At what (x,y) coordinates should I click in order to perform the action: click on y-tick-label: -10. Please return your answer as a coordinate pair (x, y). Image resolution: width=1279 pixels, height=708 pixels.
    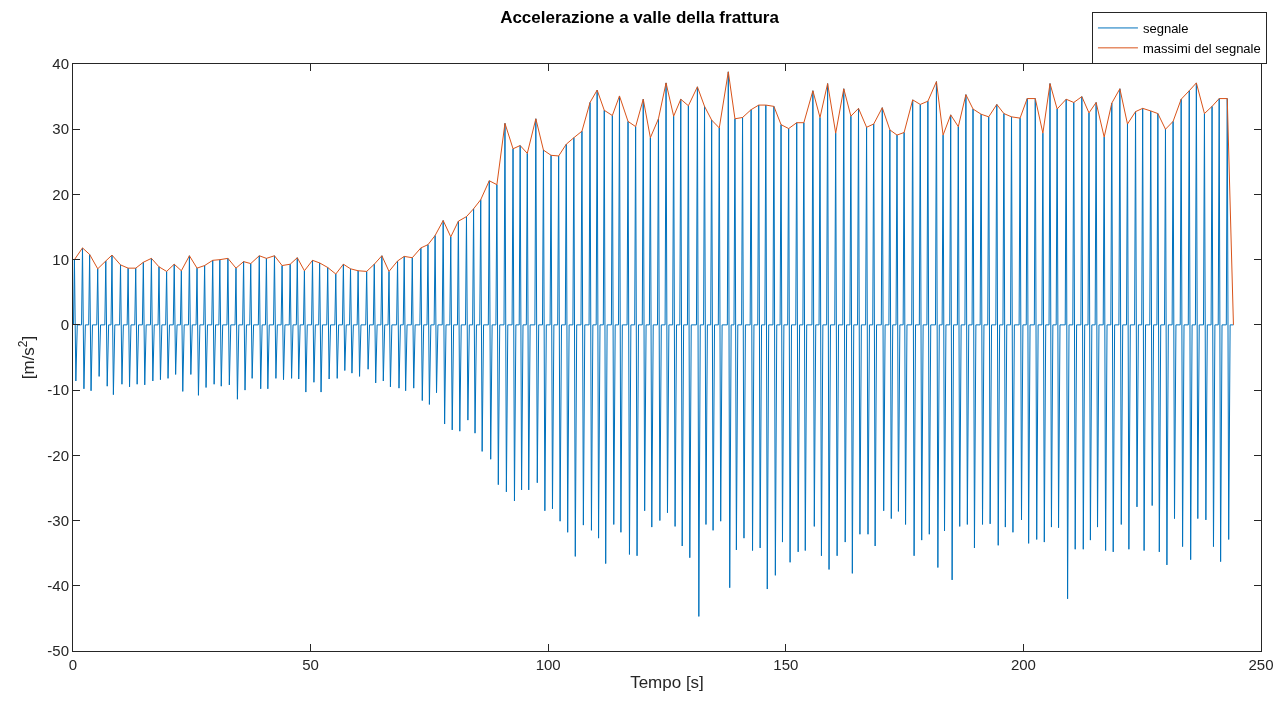
    Looking at the image, I should click on (58, 390).